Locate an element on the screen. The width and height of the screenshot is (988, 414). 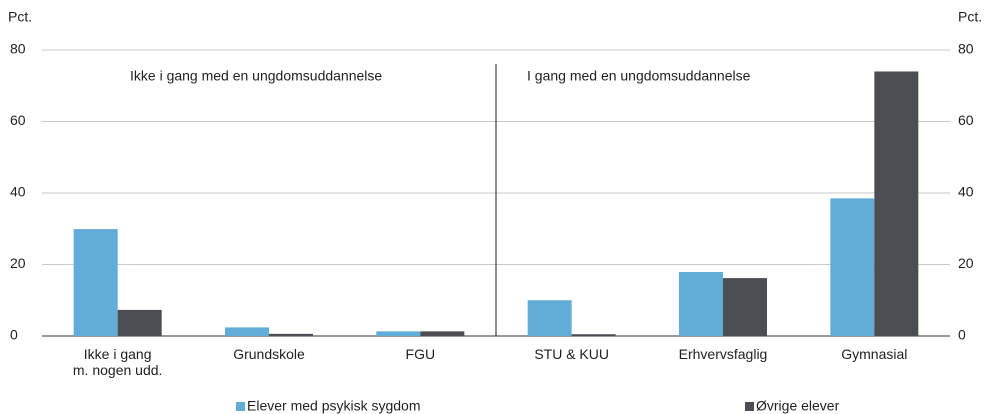
x-tick-label: Erhvervsfaglig is located at coordinates (723, 354).